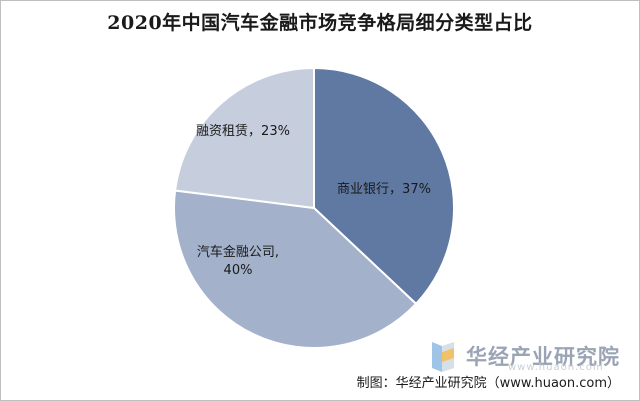 The image size is (640, 401). I want to click on watermark-url: www.huaon.com, so click(556, 367).